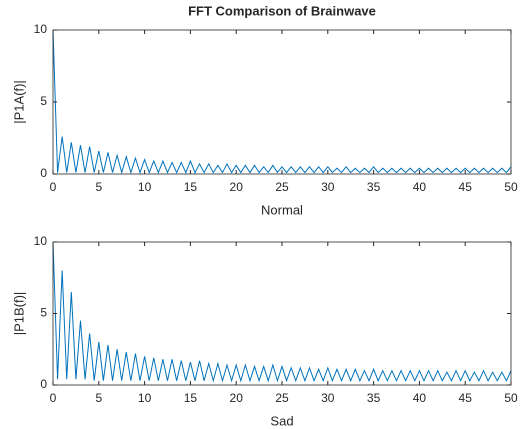  Describe the element at coordinates (18, 314) in the screenshot. I see `y-axis-label: |P1B(f)|` at that location.